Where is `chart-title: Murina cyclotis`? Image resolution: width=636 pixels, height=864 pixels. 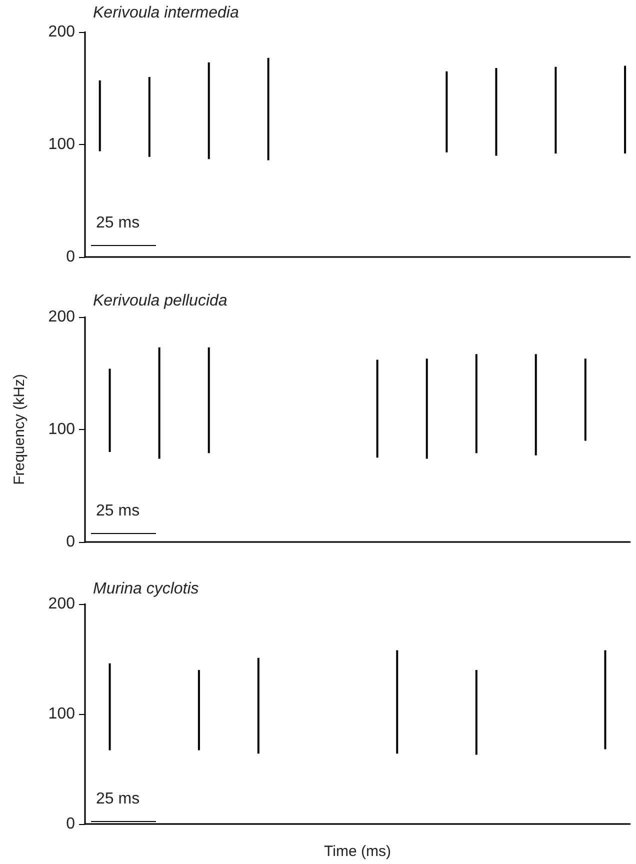 chart-title: Murina cyclotis is located at coordinates (146, 589).